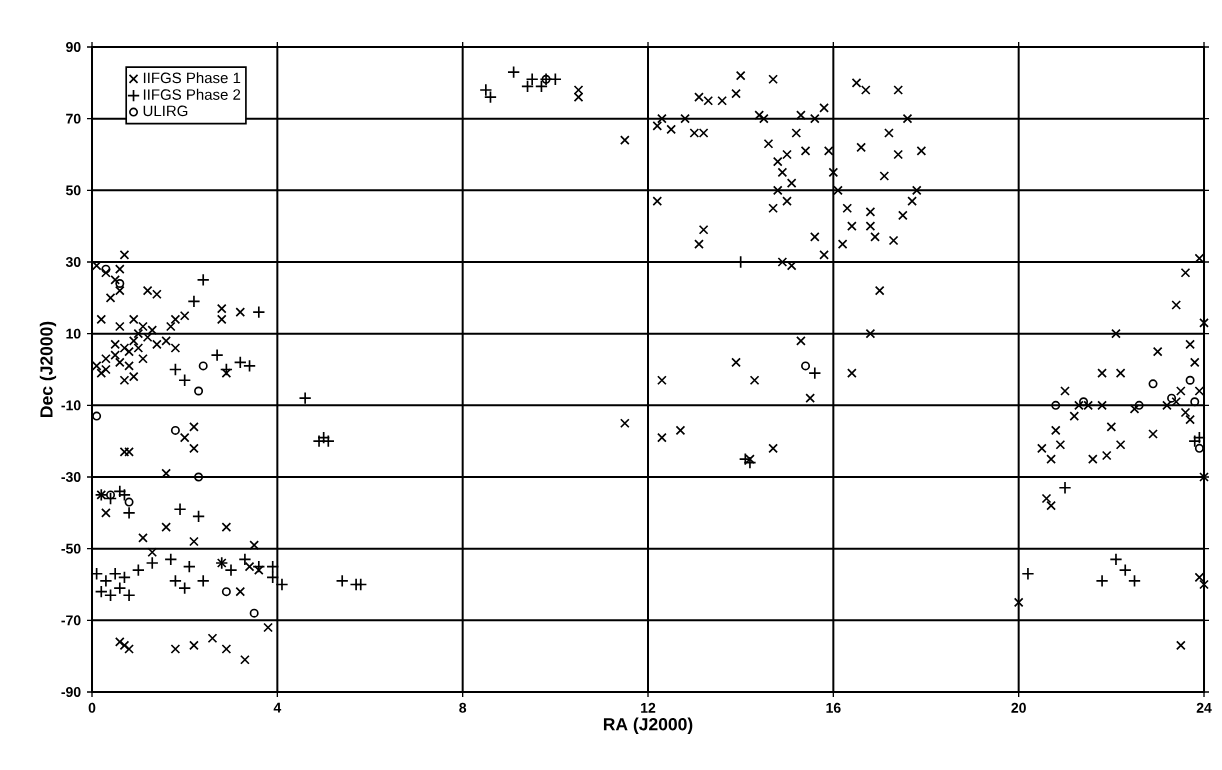 Image resolution: width=1222 pixels, height=770 pixels. What do you see at coordinates (648, 707) in the screenshot?
I see `x-tick-label: 12` at bounding box center [648, 707].